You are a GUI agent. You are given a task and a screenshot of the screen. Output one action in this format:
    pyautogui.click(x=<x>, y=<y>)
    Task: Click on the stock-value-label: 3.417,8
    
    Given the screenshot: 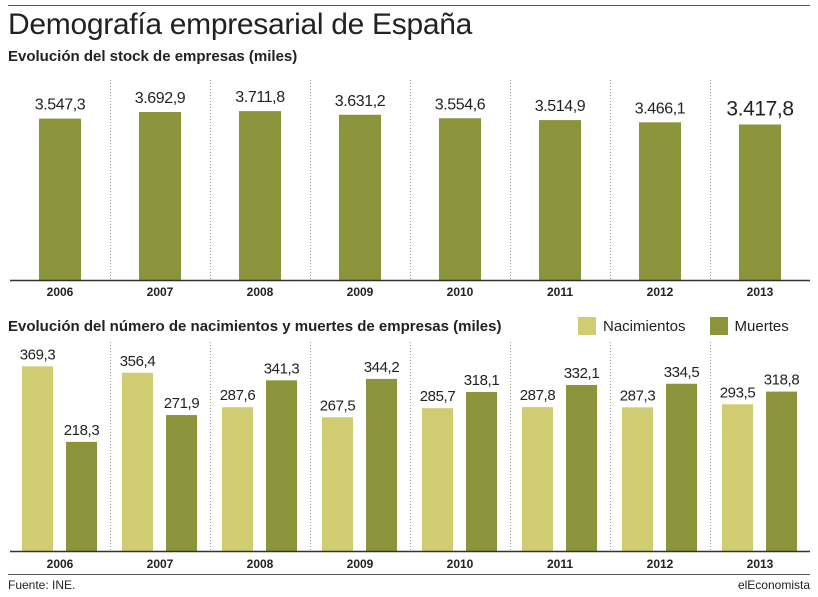 What is the action you would take?
    pyautogui.click(x=759, y=108)
    